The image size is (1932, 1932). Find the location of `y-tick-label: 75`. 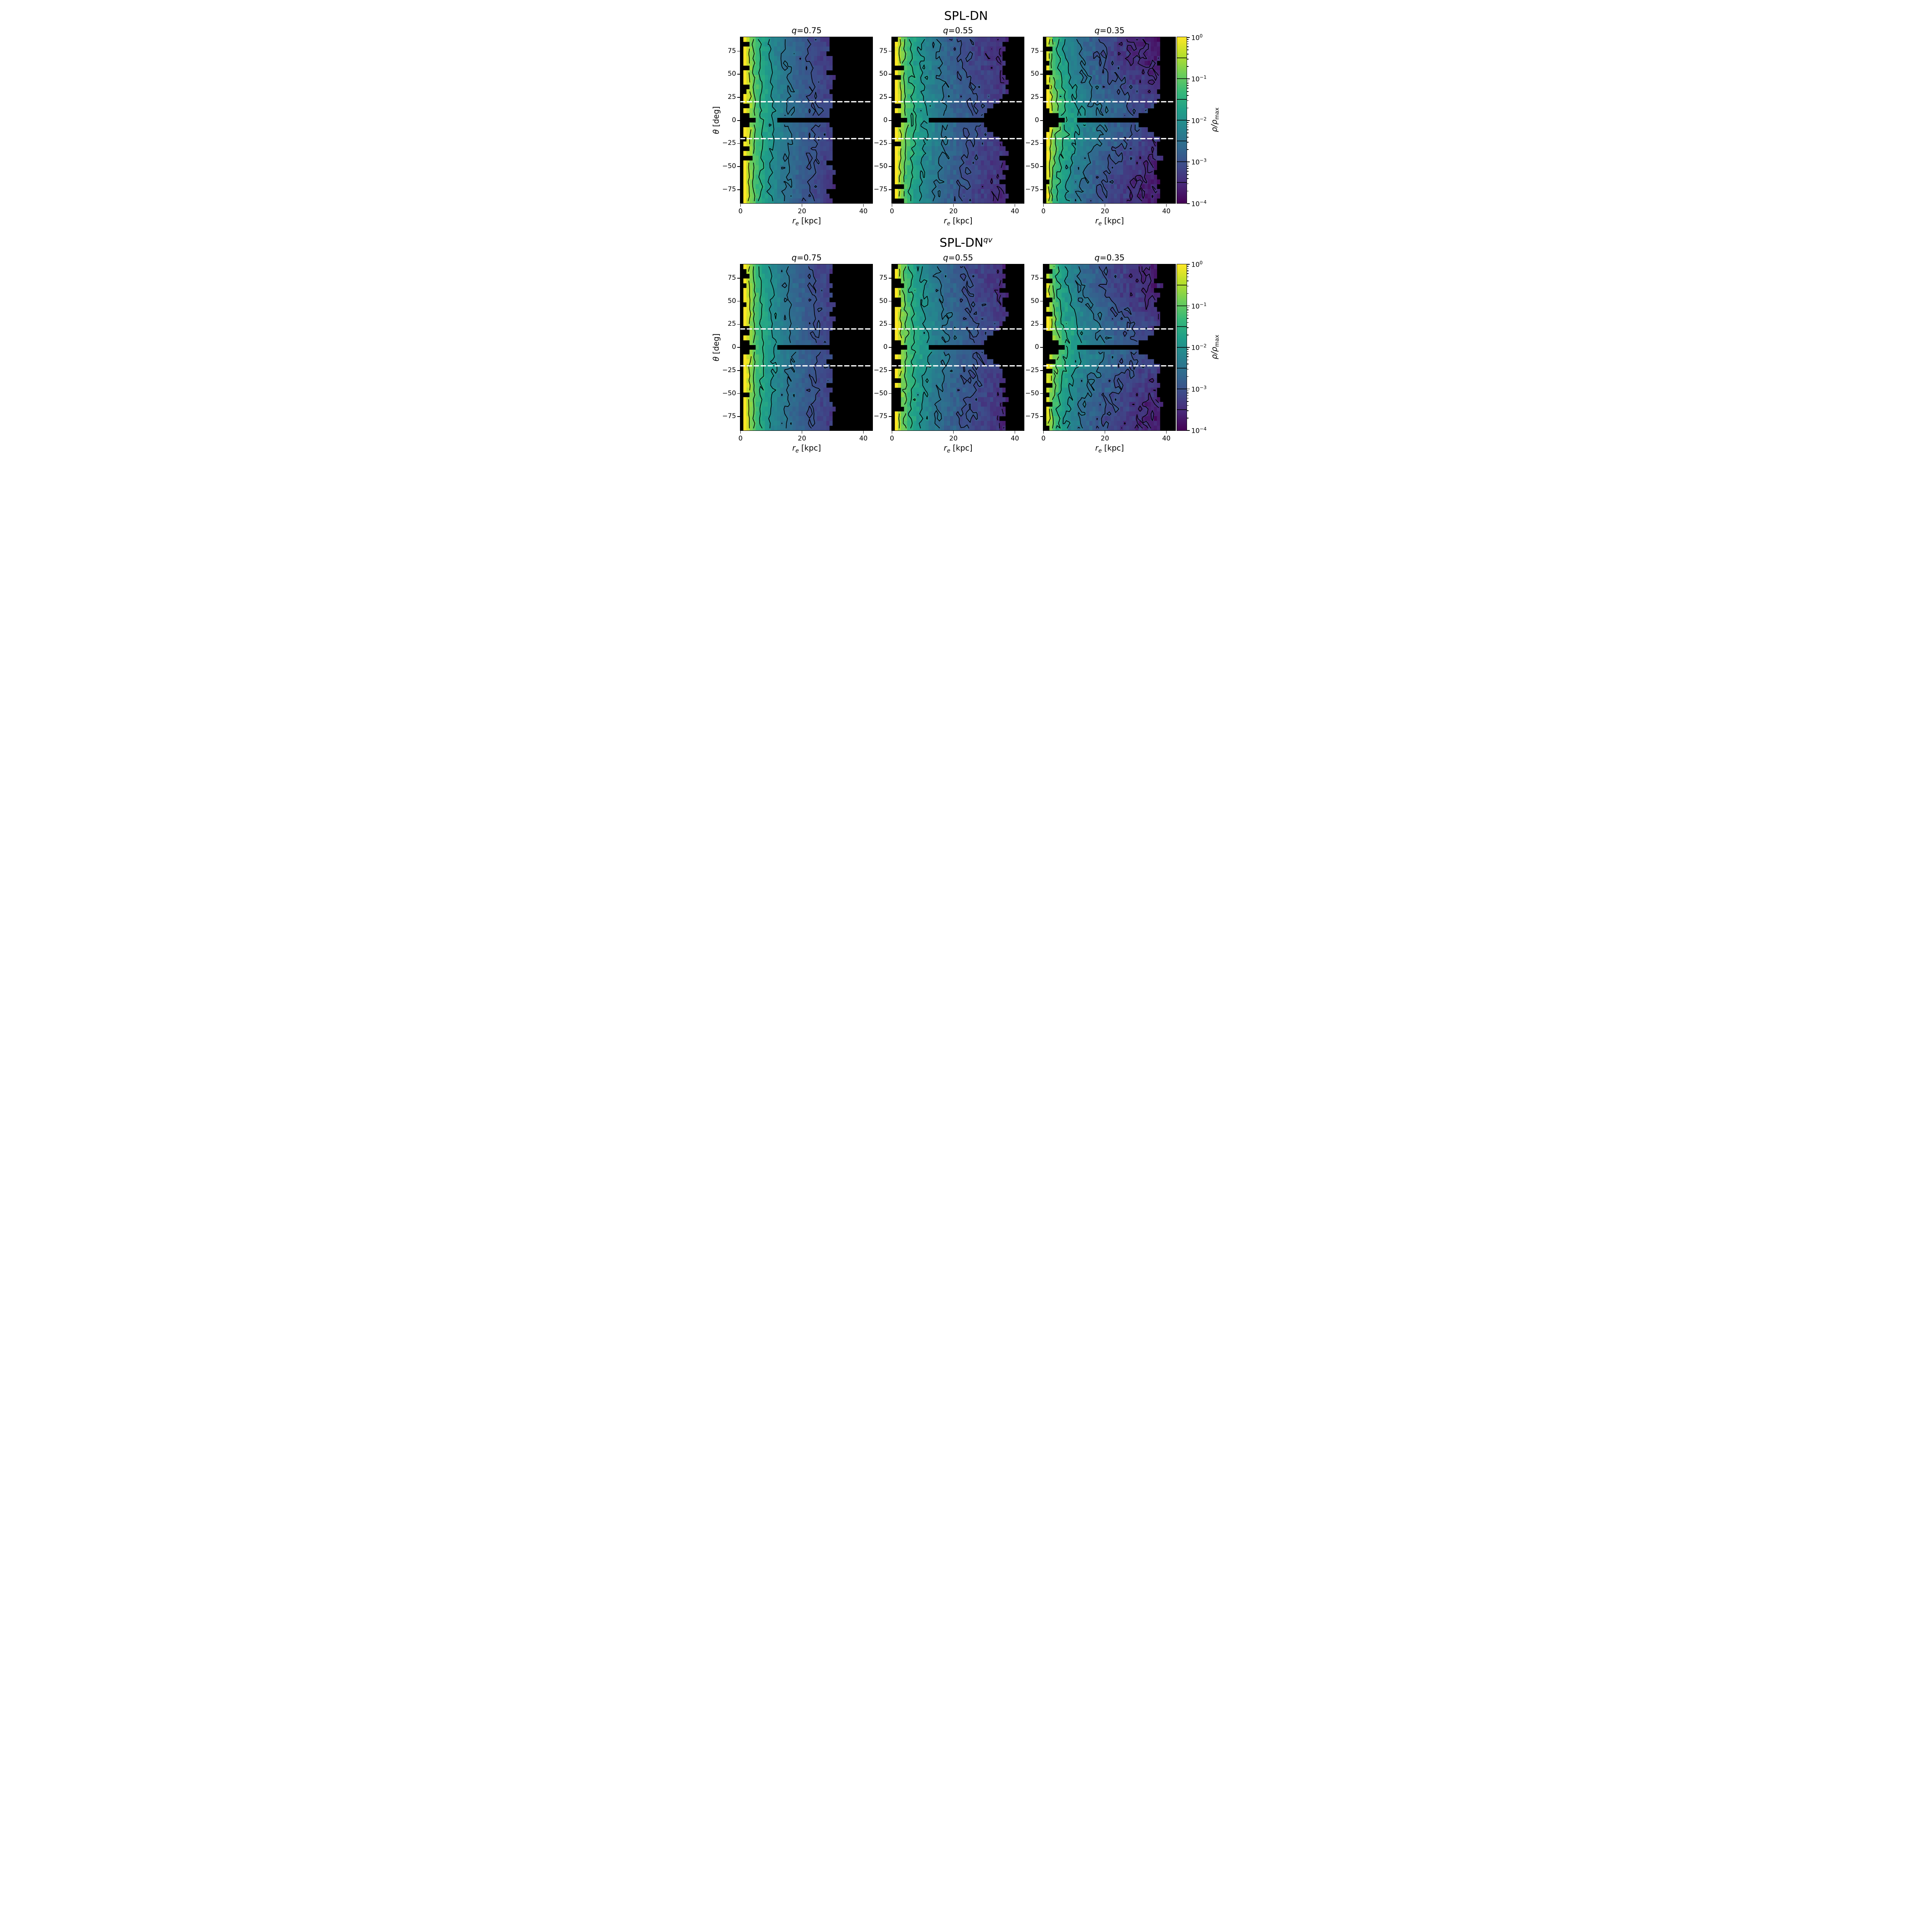

y-tick-label: 75 is located at coordinates (884, 278).